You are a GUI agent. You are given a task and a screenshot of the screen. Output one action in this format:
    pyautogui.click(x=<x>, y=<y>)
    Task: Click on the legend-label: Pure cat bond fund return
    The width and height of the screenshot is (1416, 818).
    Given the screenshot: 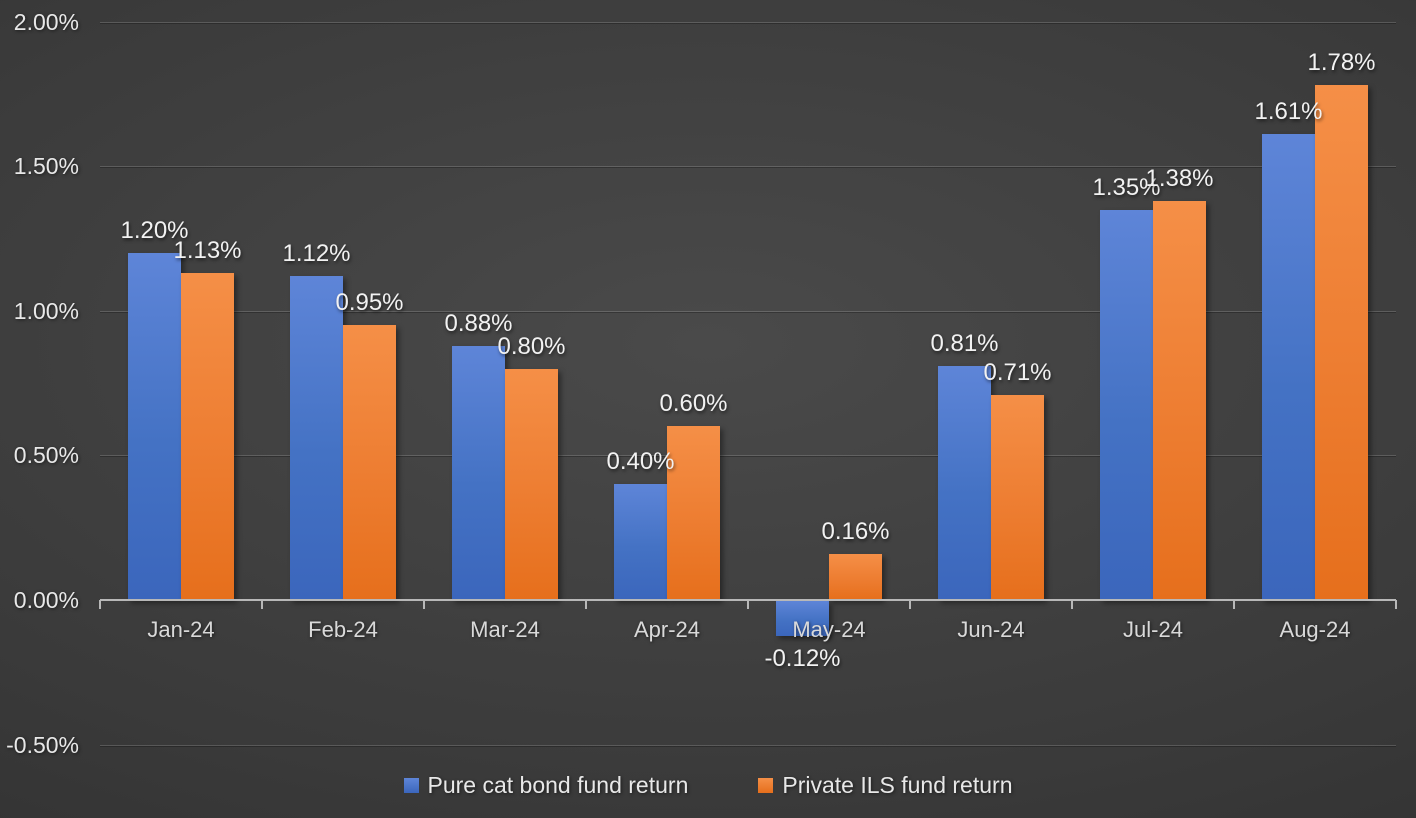 What is the action you would take?
    pyautogui.click(x=558, y=785)
    